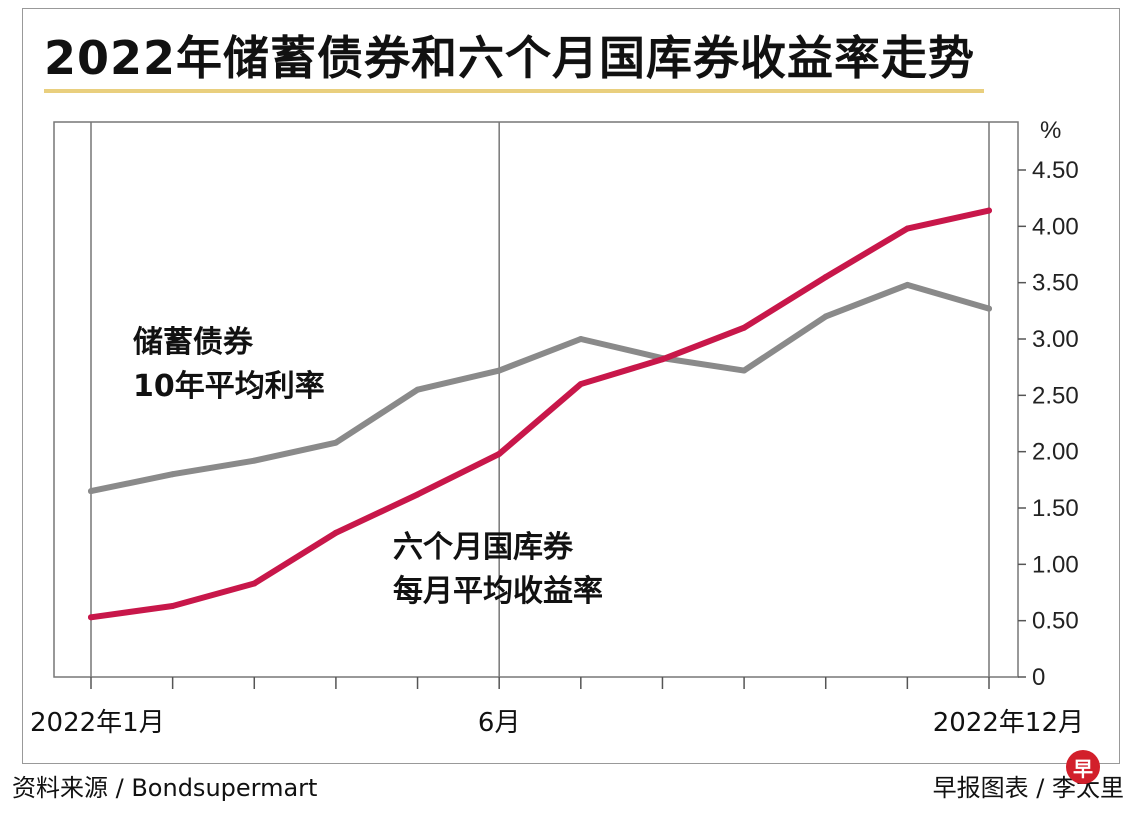  Describe the element at coordinates (498, 591) in the screenshot. I see `series-label-2-line-2: 每月平均收益率` at that location.